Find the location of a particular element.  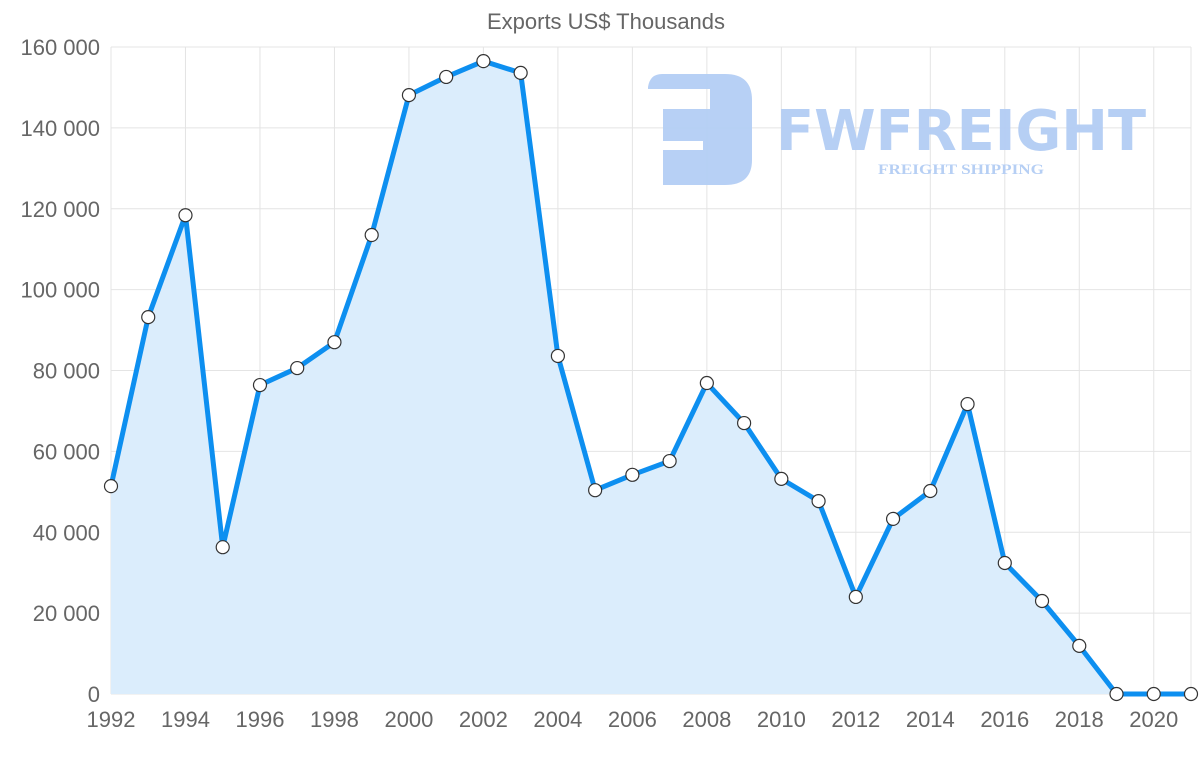

data-point-2002 is located at coordinates (483, 61).